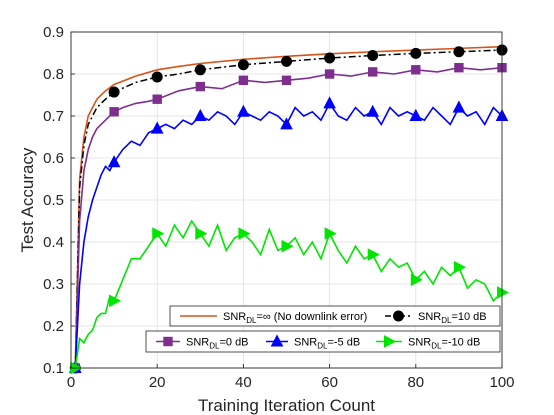 This screenshot has height=415, width=554. I want to click on x-tick-label: 60, so click(329, 382).